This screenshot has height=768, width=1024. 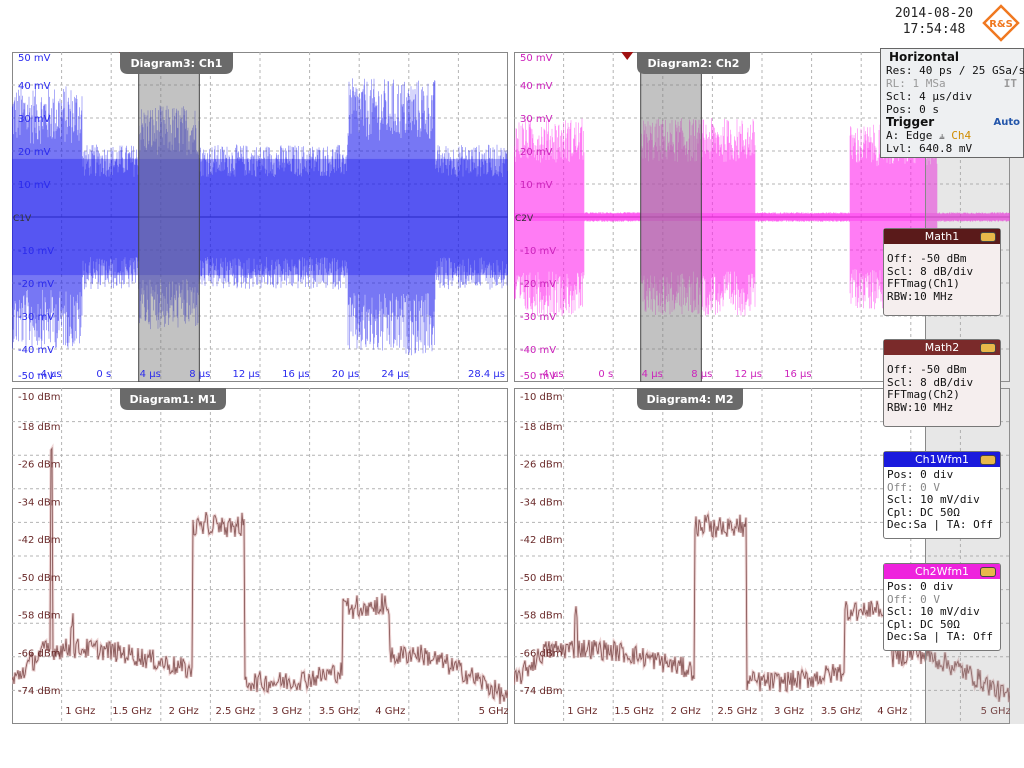 I want to click on diagram-title: Diagram4: M2, so click(x=690, y=399).